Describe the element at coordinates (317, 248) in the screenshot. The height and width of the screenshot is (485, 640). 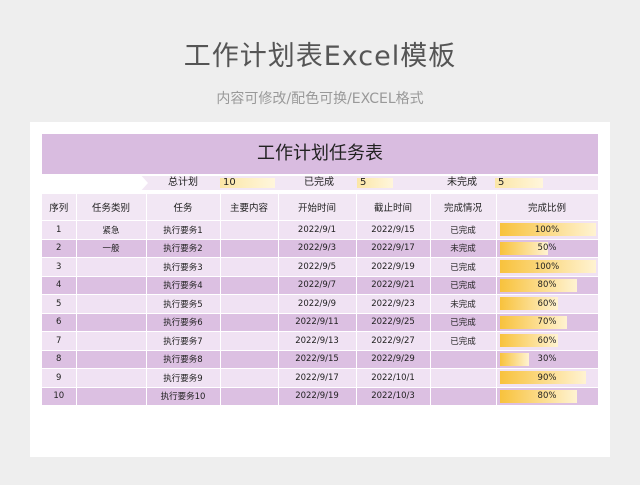
I see `cell-start: 2022/9/3` at that location.